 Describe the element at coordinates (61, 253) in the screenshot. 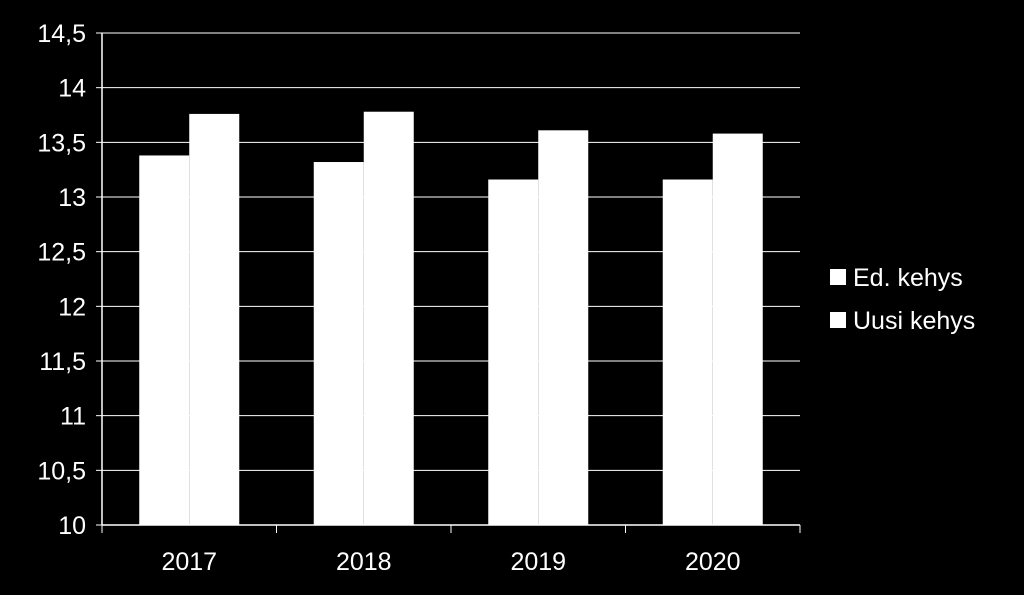

I see `y-tick-label: 12,5` at that location.